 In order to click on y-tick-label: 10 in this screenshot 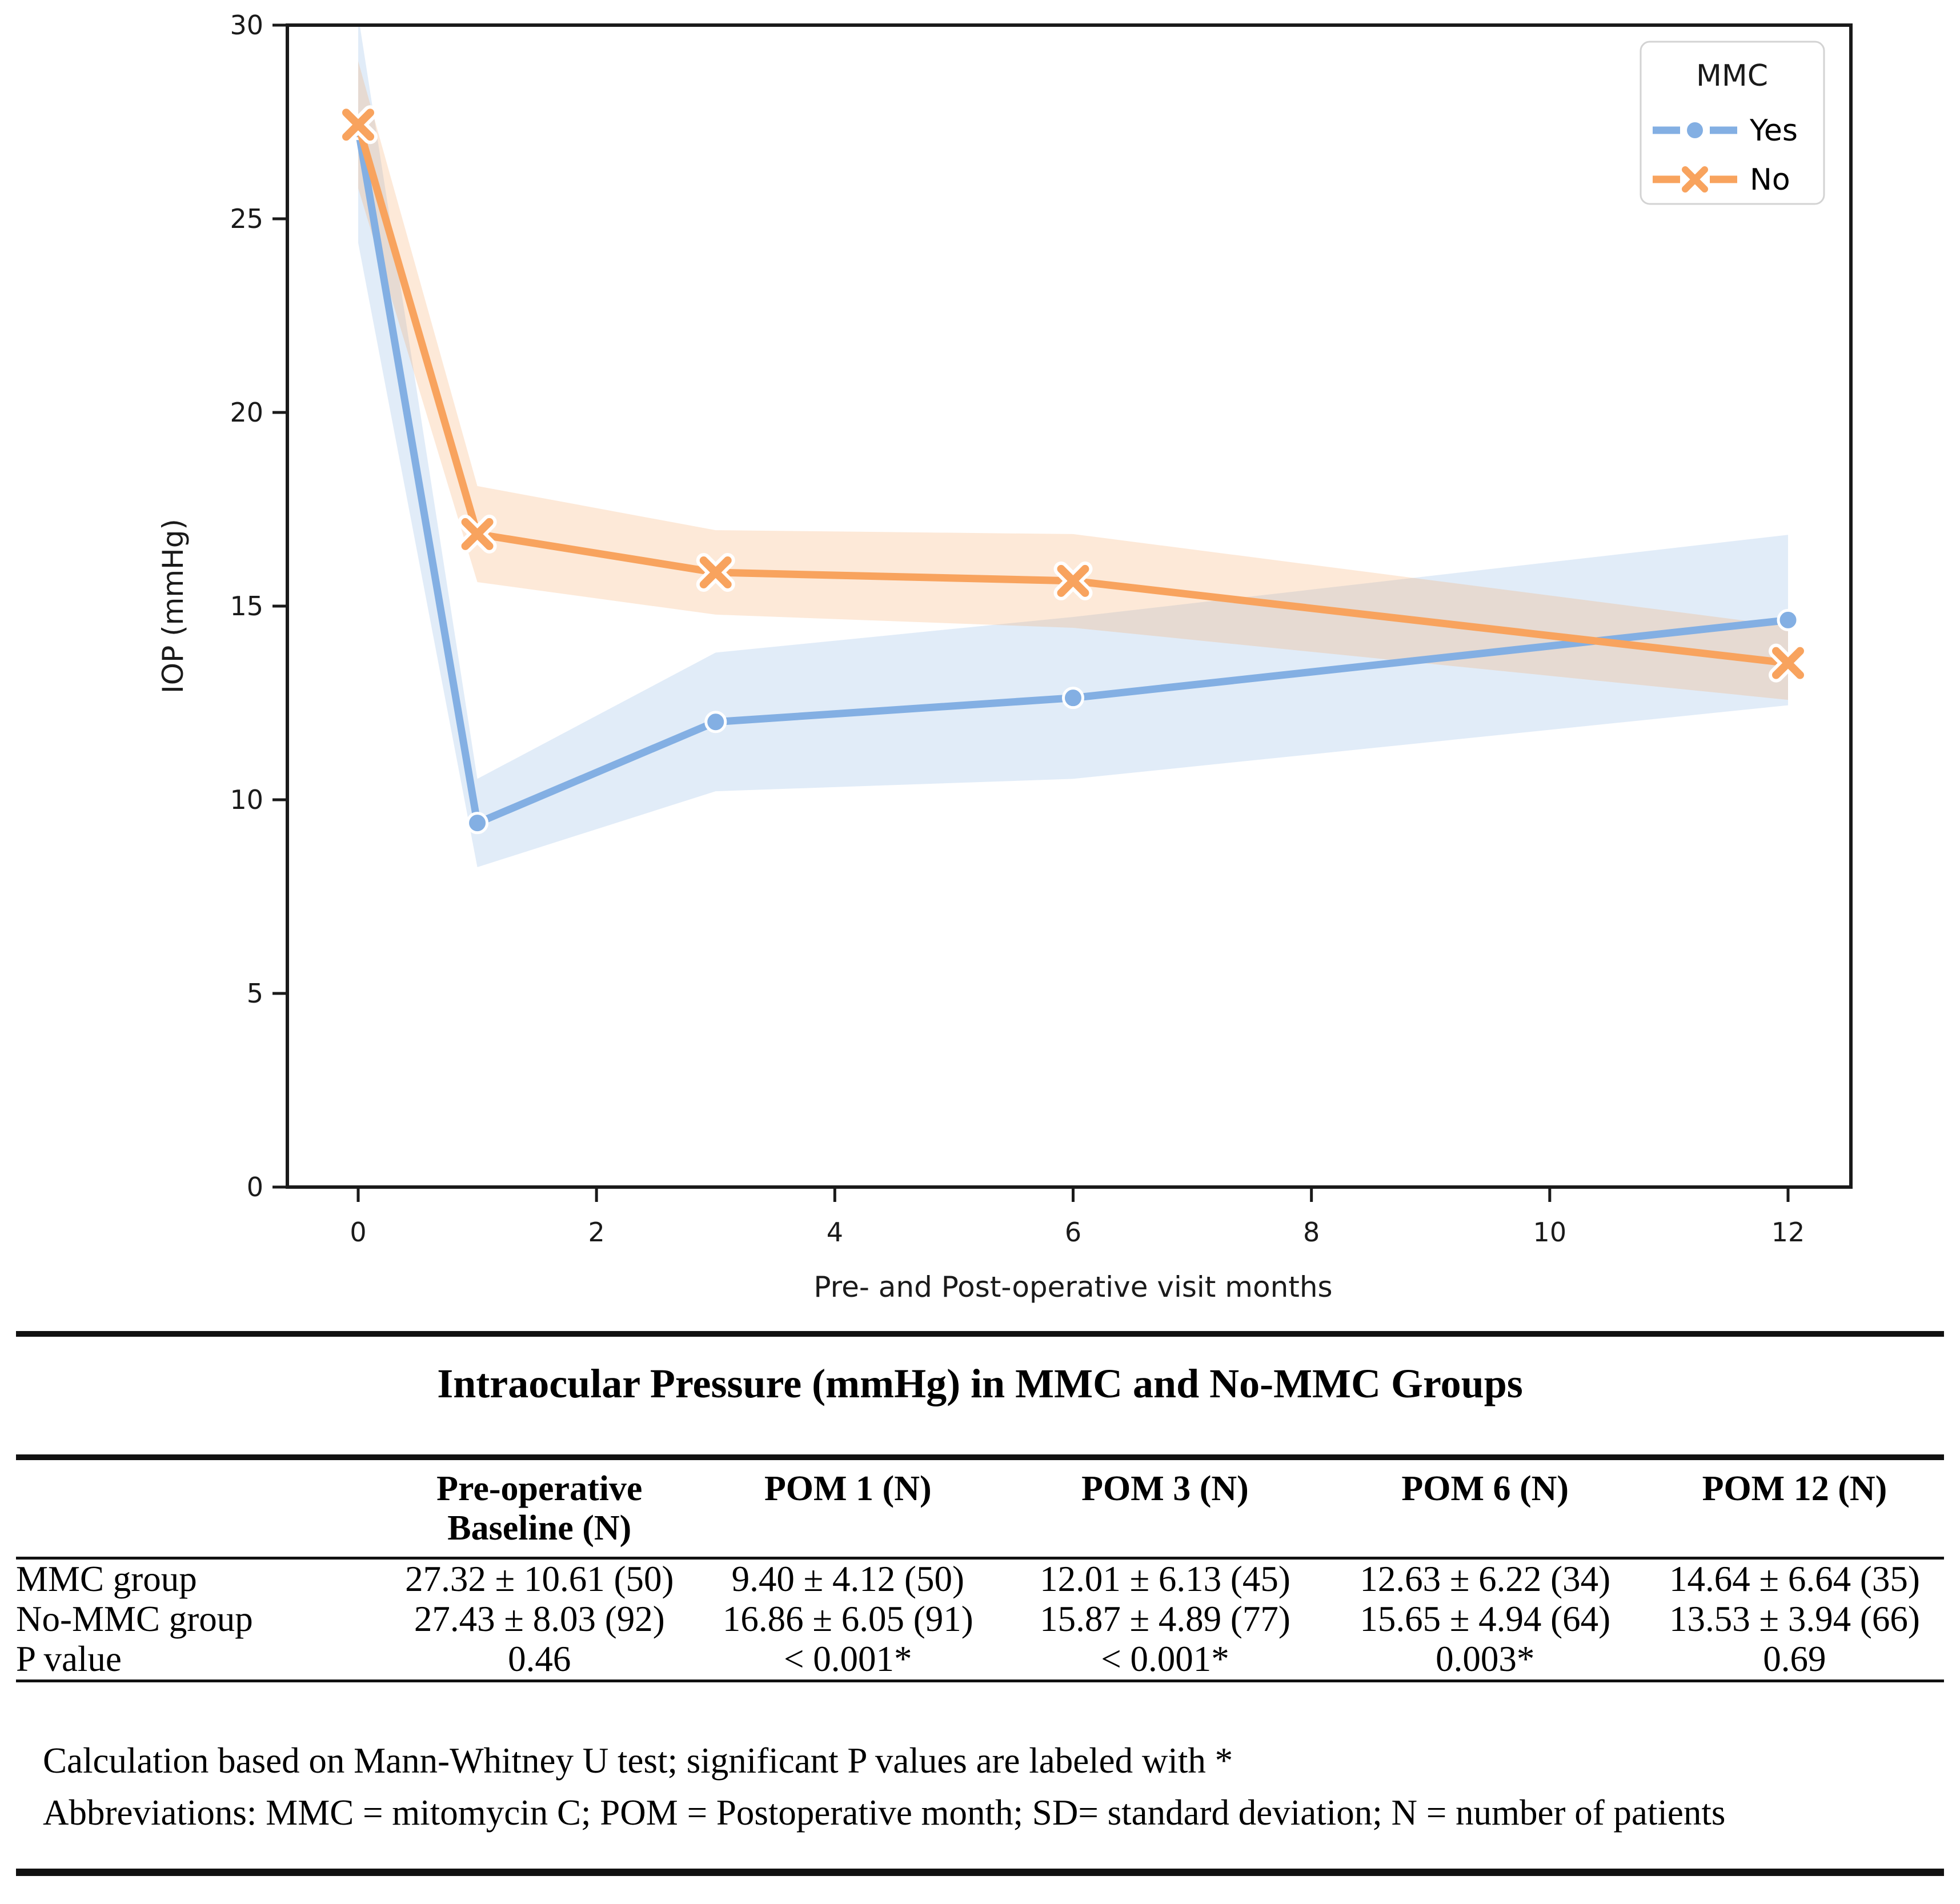, I will do `click(246, 799)`.